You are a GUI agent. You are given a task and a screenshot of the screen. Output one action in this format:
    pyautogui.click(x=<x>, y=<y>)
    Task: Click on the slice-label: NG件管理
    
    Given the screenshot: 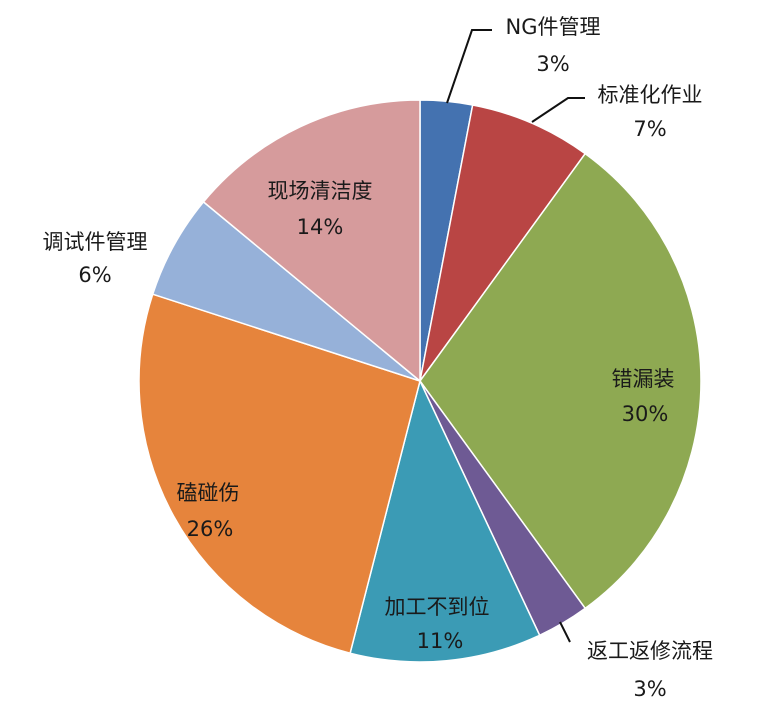 What is the action you would take?
    pyautogui.click(x=553, y=27)
    